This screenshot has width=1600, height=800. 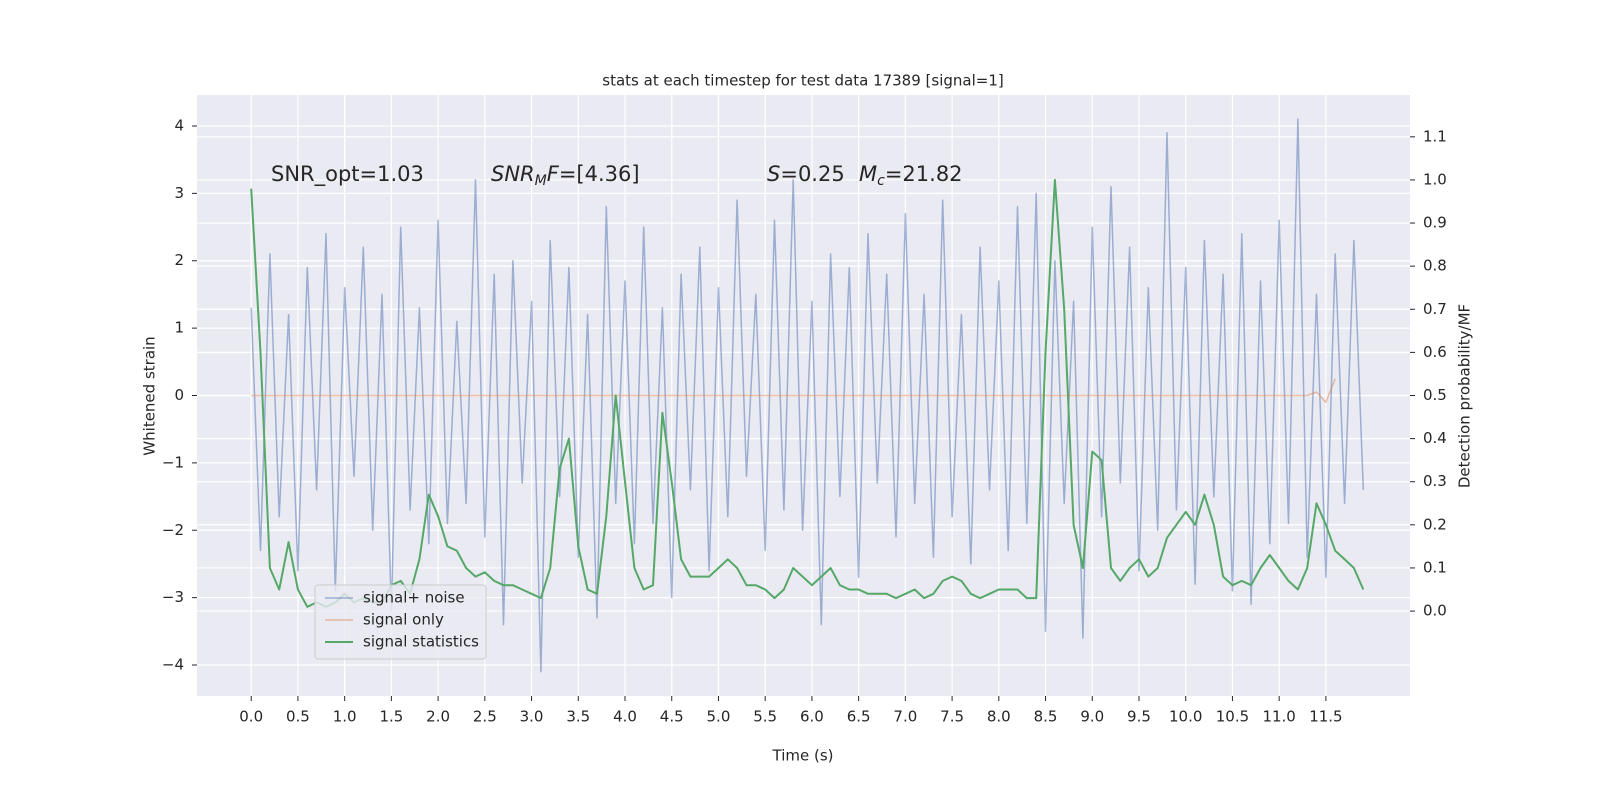 I want to click on x-tick-label: 3.0, so click(x=532, y=717).